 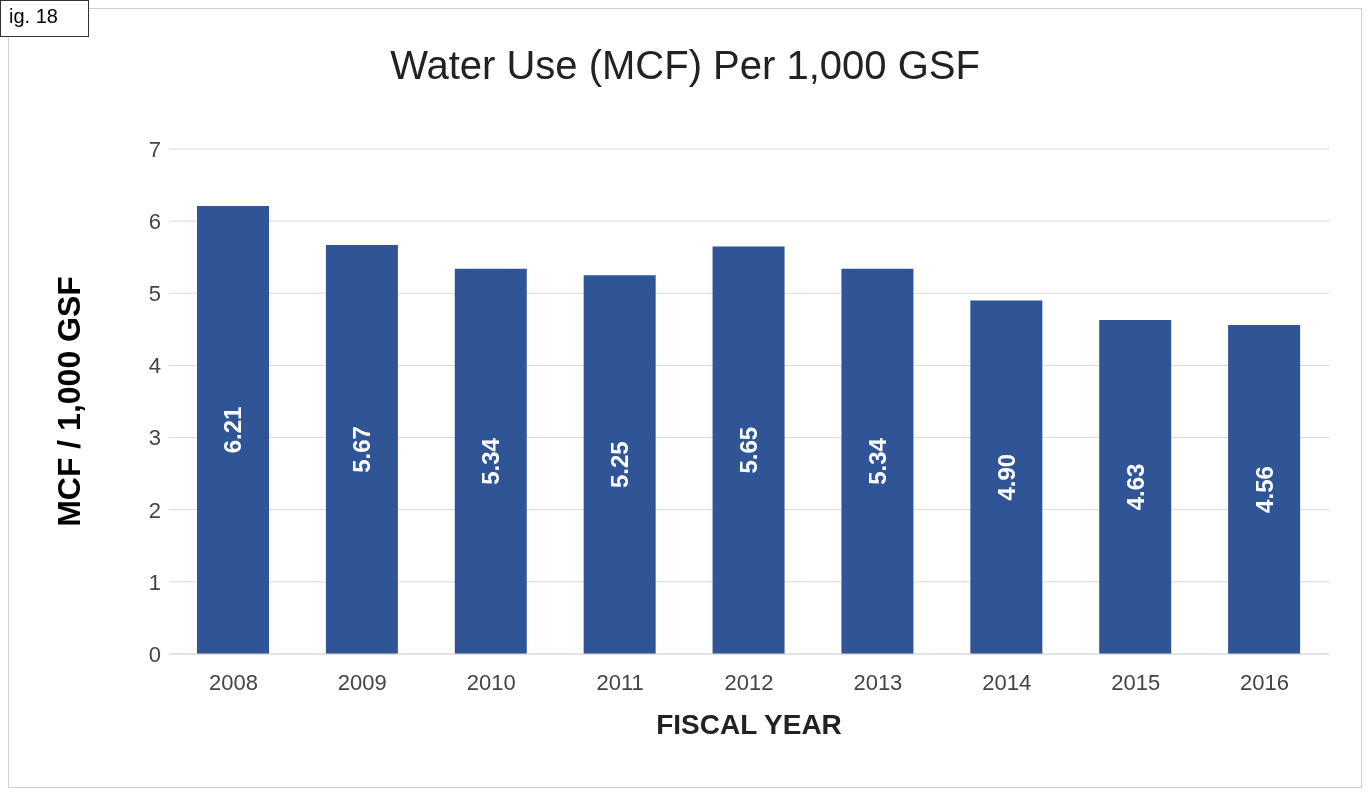 What do you see at coordinates (362, 682) in the screenshot?
I see `x-tick-label: 2009` at bounding box center [362, 682].